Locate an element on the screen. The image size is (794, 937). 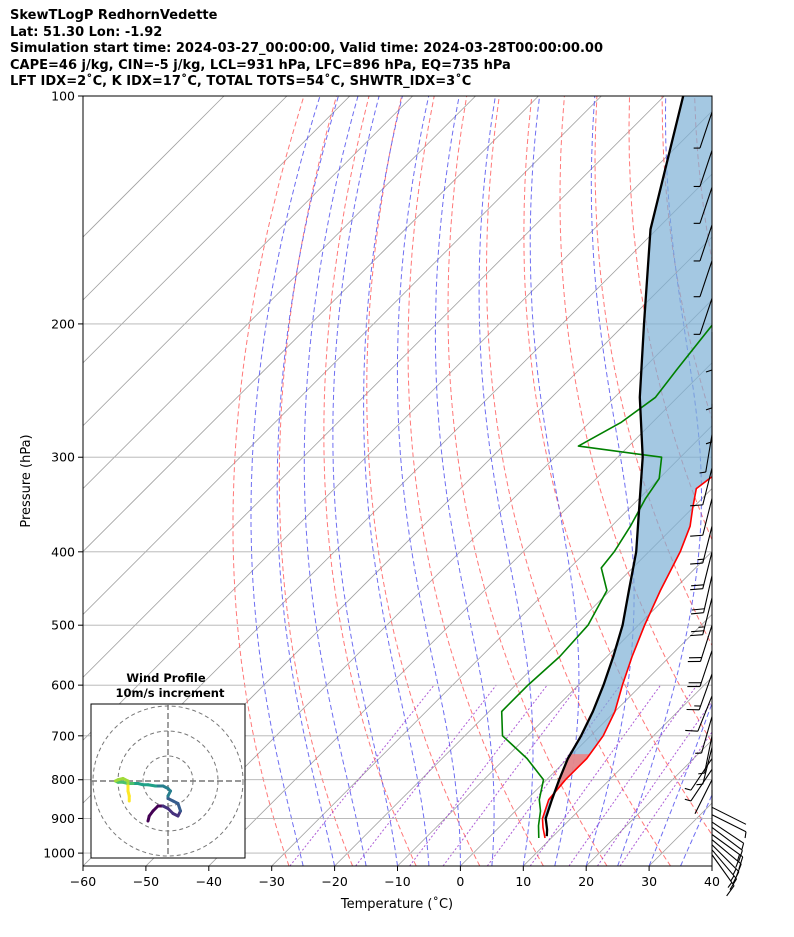
hodograph-subtitle: 10m/s increment is located at coordinates (170, 693).